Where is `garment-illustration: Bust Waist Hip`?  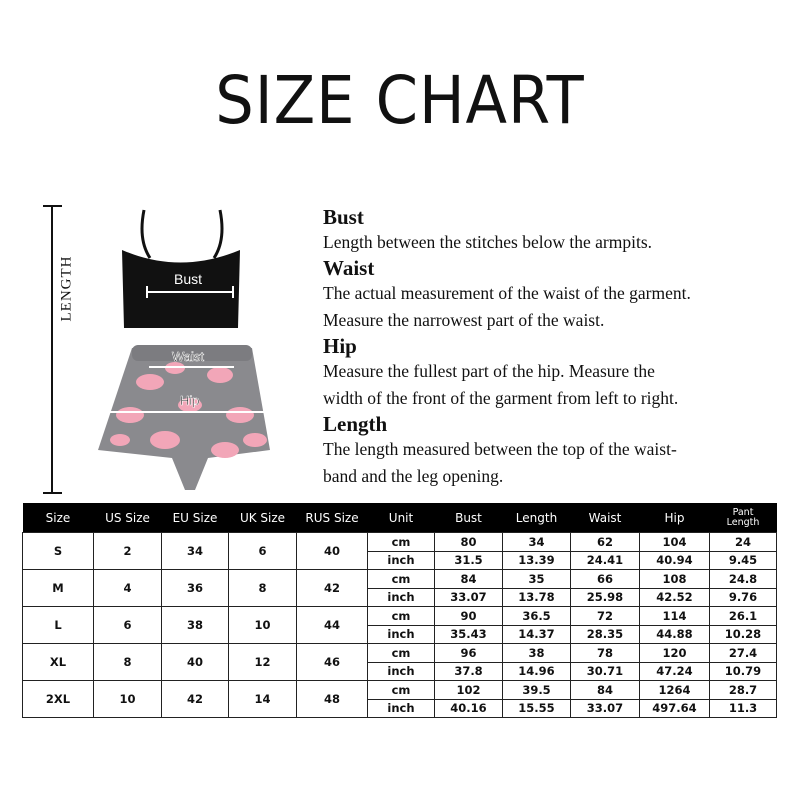 garment-illustration: Bust Waist Hip is located at coordinates (156, 349).